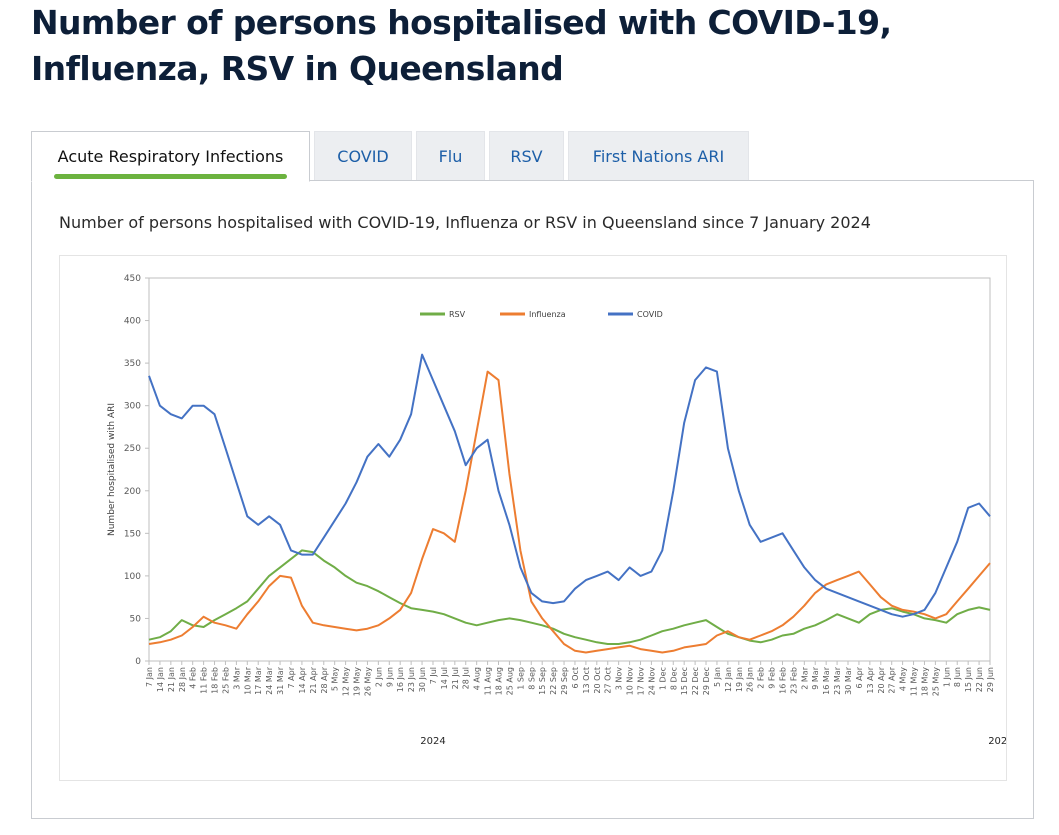 The width and height of the screenshot is (1059, 835). What do you see at coordinates (269, 680) in the screenshot?
I see `x-tick-label: 24 Mar` at bounding box center [269, 680].